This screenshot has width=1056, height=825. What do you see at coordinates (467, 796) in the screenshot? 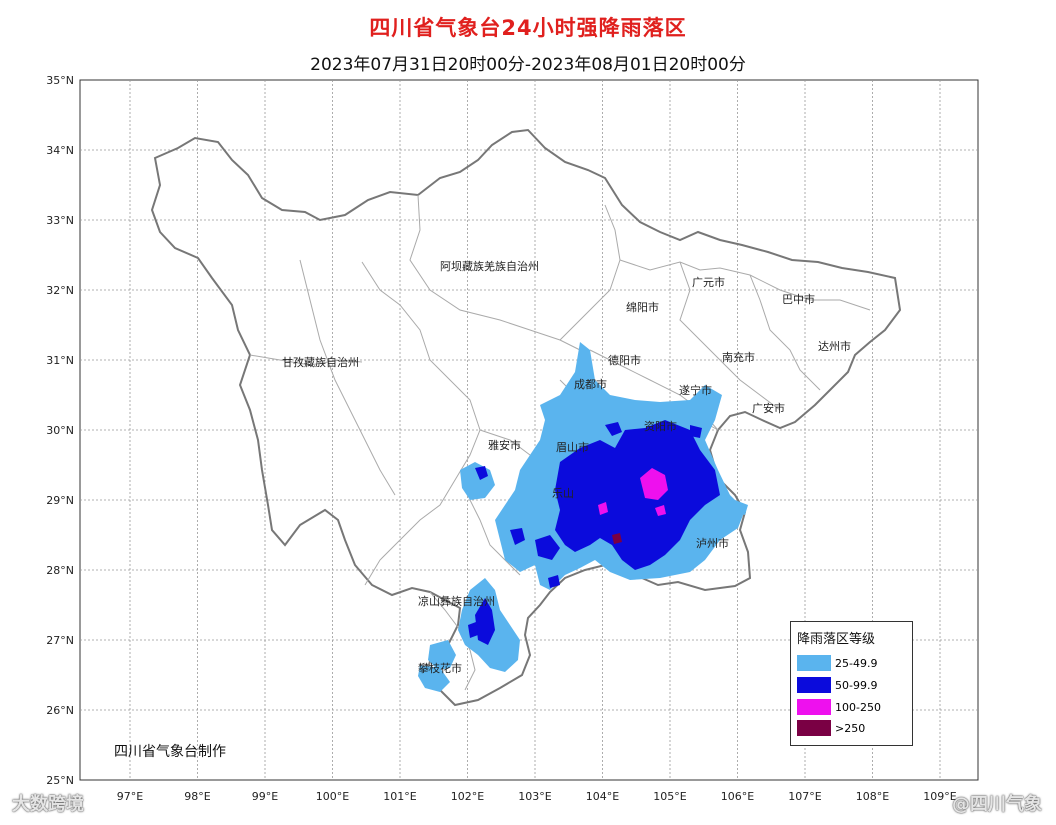
I see `longitude-label: 102°E` at bounding box center [467, 796].